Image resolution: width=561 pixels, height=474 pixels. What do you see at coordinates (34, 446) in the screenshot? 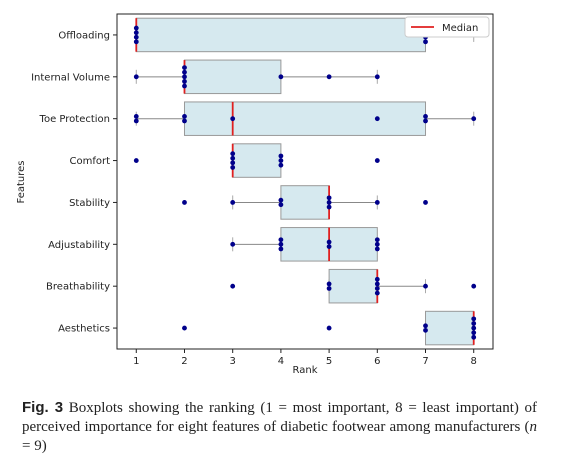
I see `caption-text-end: = 9)` at bounding box center [34, 446].